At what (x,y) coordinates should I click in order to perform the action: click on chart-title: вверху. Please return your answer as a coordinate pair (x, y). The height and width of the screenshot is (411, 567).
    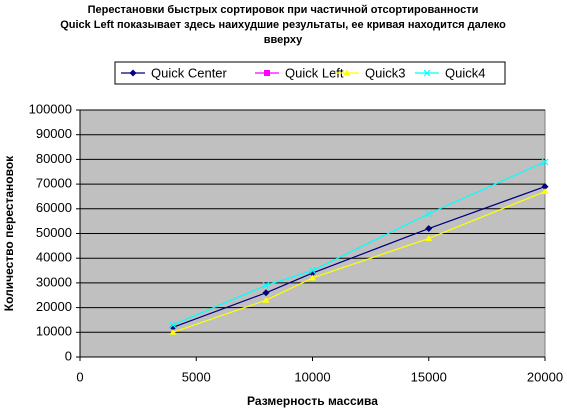
    Looking at the image, I should click on (283, 40).